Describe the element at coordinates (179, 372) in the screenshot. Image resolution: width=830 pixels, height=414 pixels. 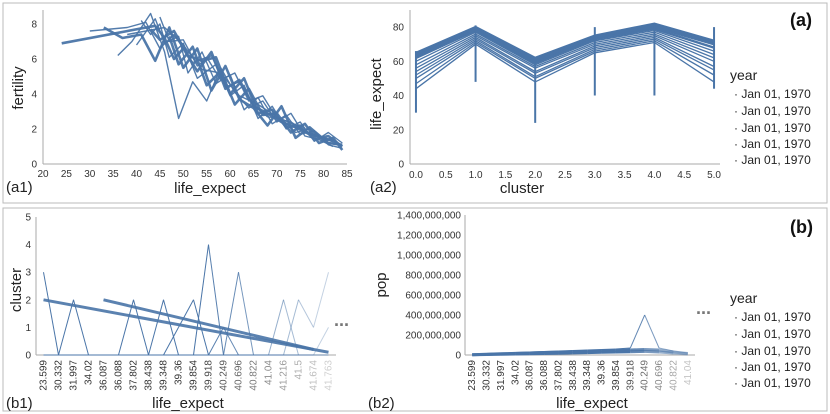
I see `b1-x-tick-label: 39.36` at that location.